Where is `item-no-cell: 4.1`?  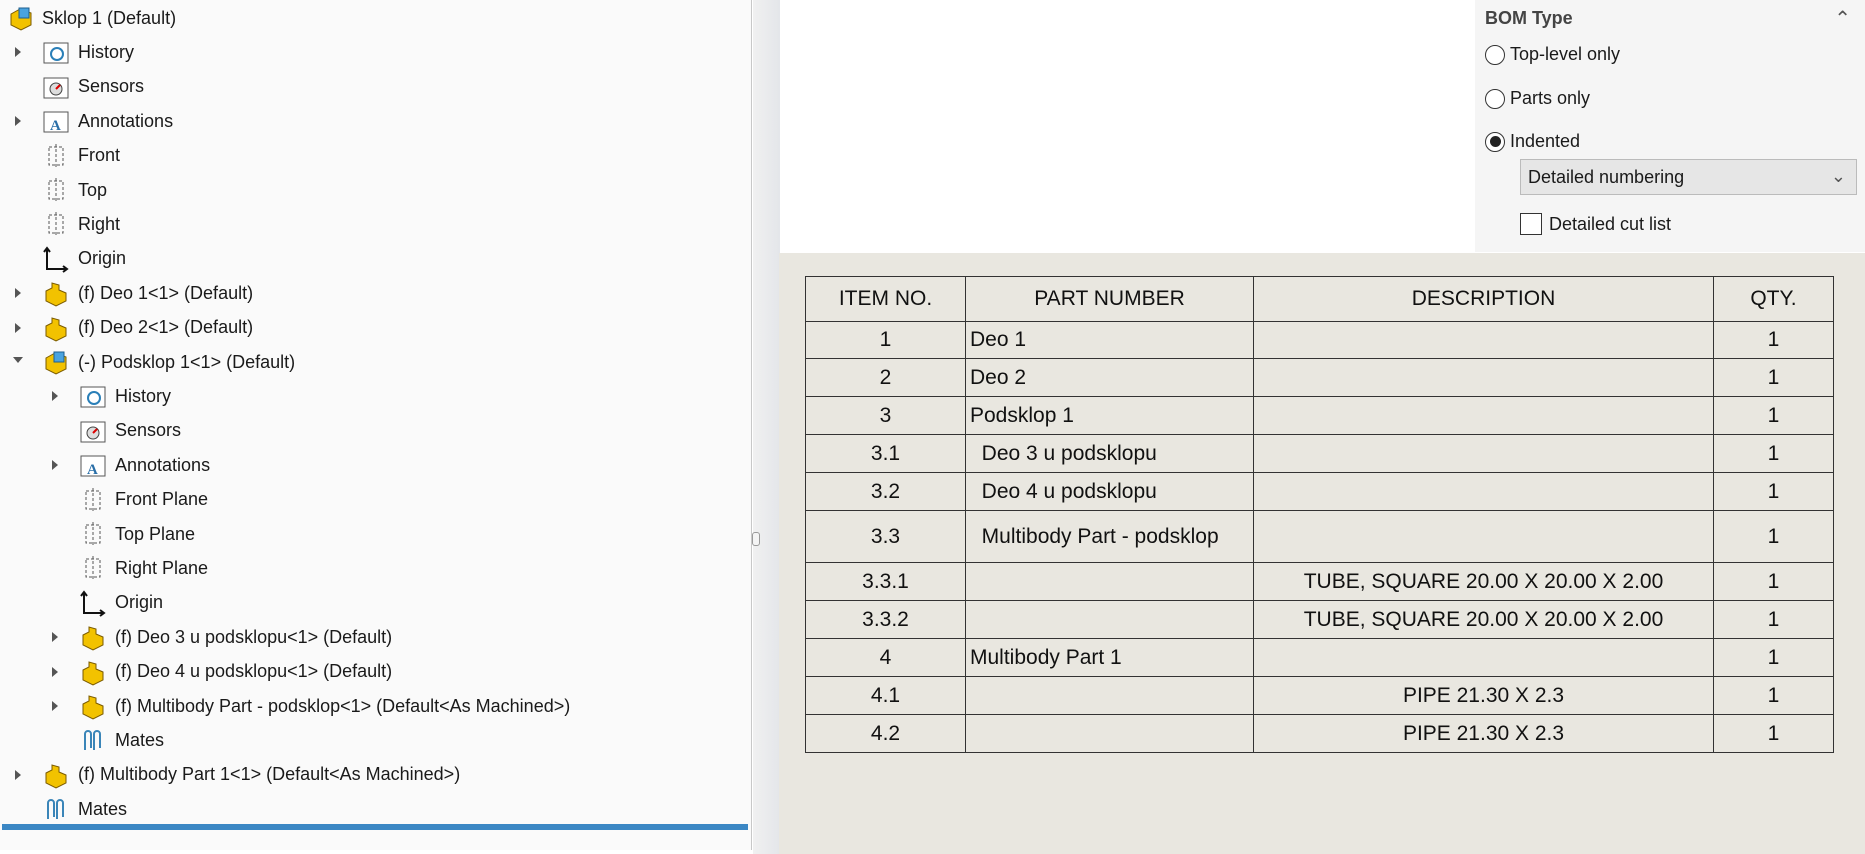 item-no-cell: 4.1 is located at coordinates (885, 695).